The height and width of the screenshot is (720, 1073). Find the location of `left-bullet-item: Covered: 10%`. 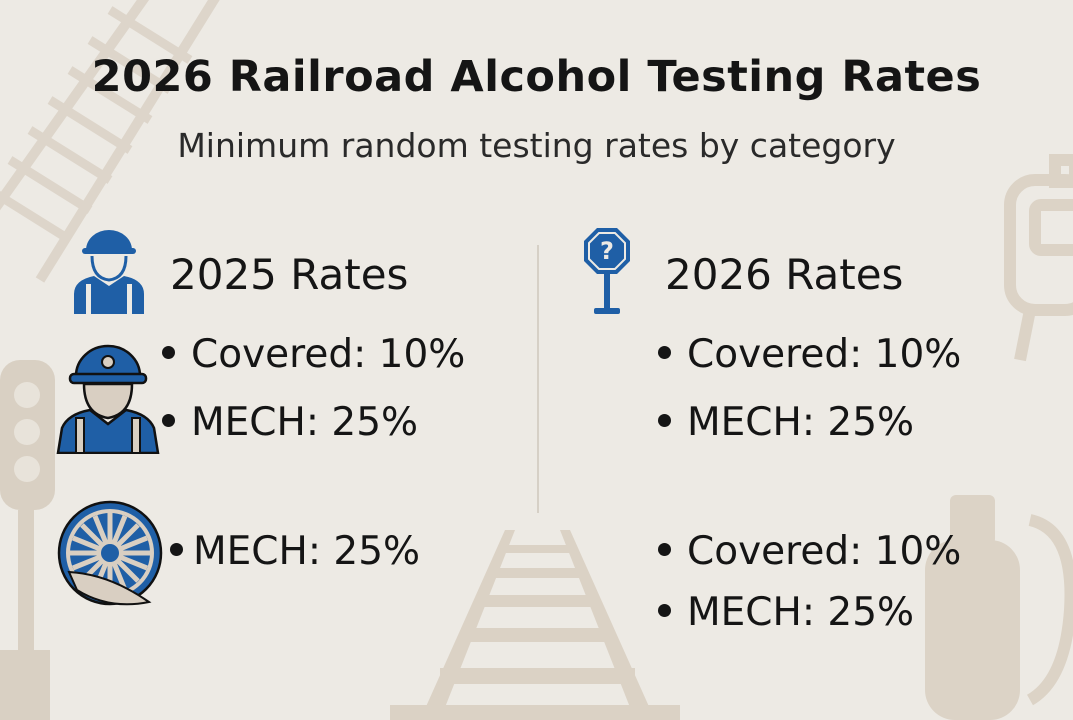

left-bullet-item: Covered: 10% is located at coordinates (313, 354).